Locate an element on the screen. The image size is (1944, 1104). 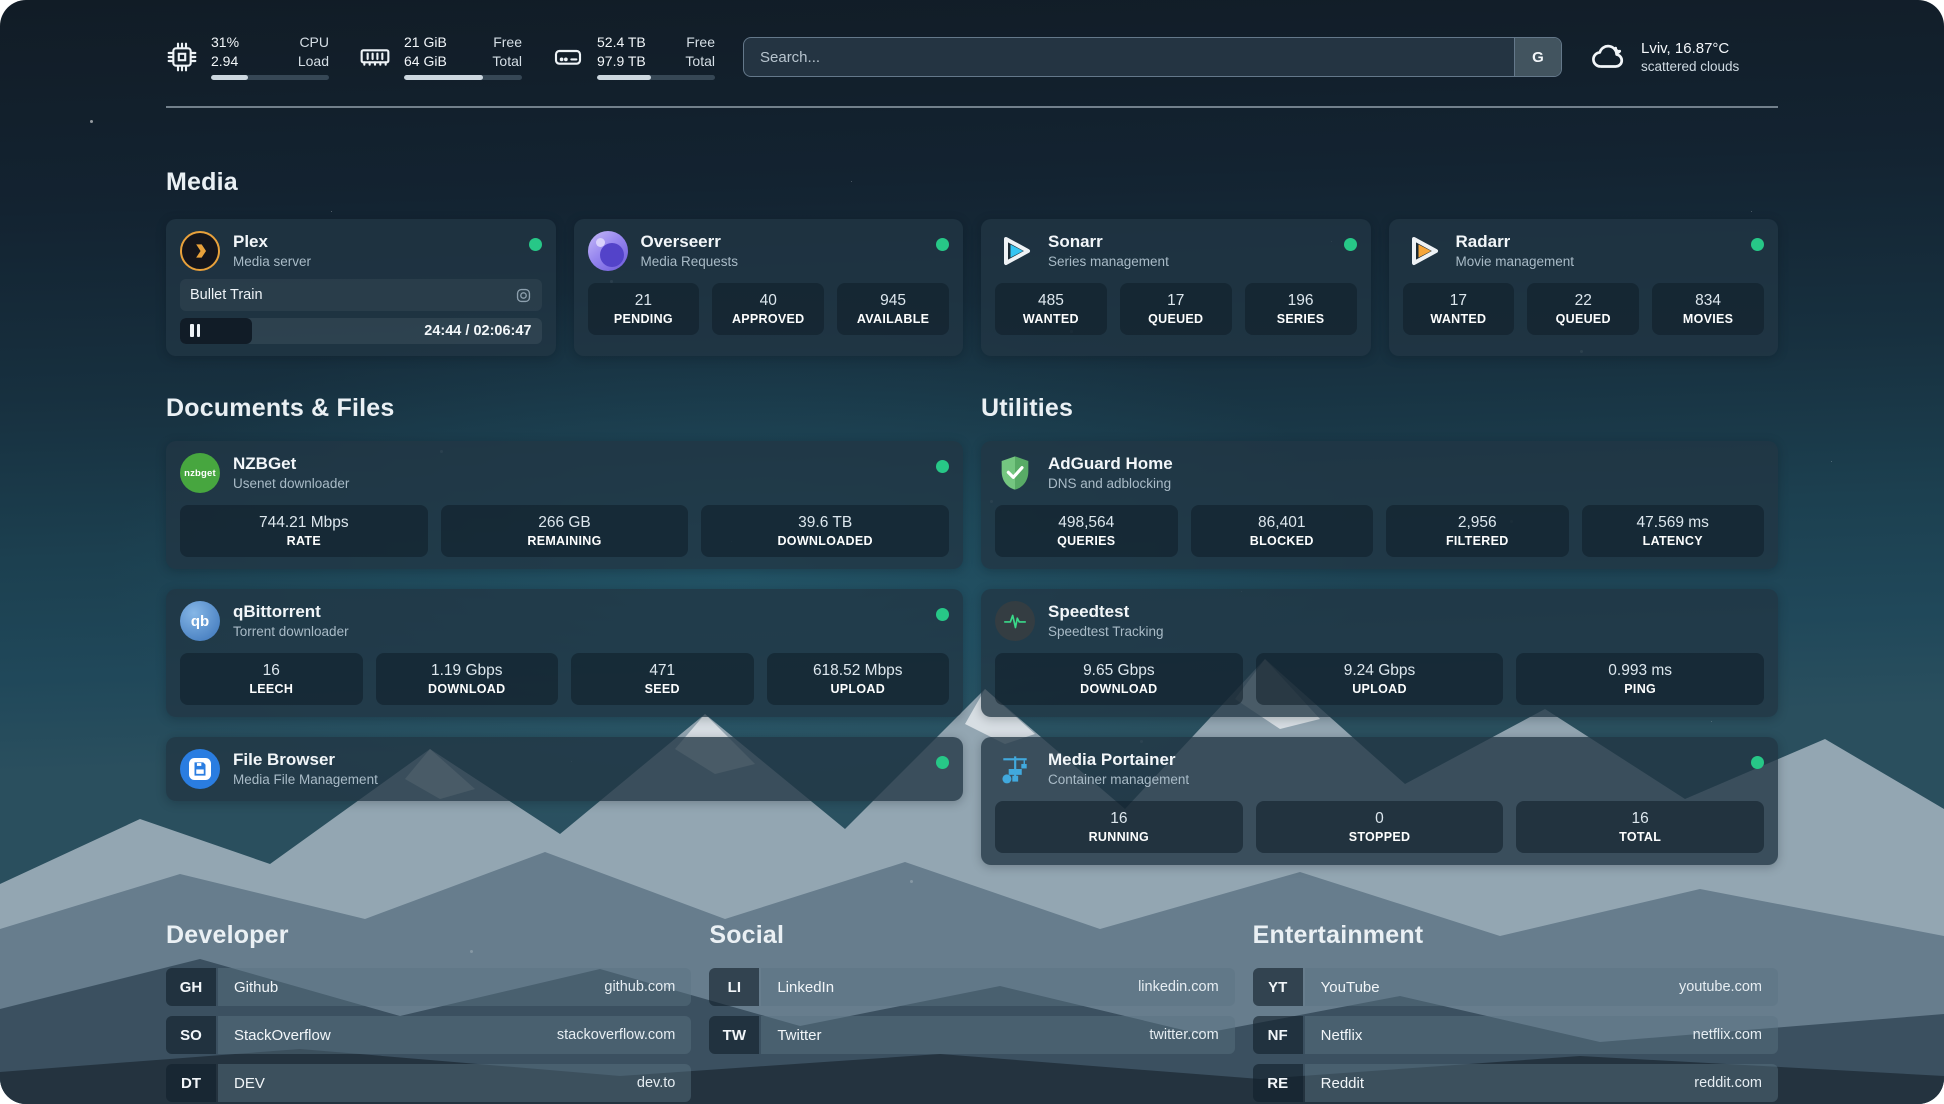
stat-upload: 618.52 Mbps UPLOAD is located at coordinates (857, 679).